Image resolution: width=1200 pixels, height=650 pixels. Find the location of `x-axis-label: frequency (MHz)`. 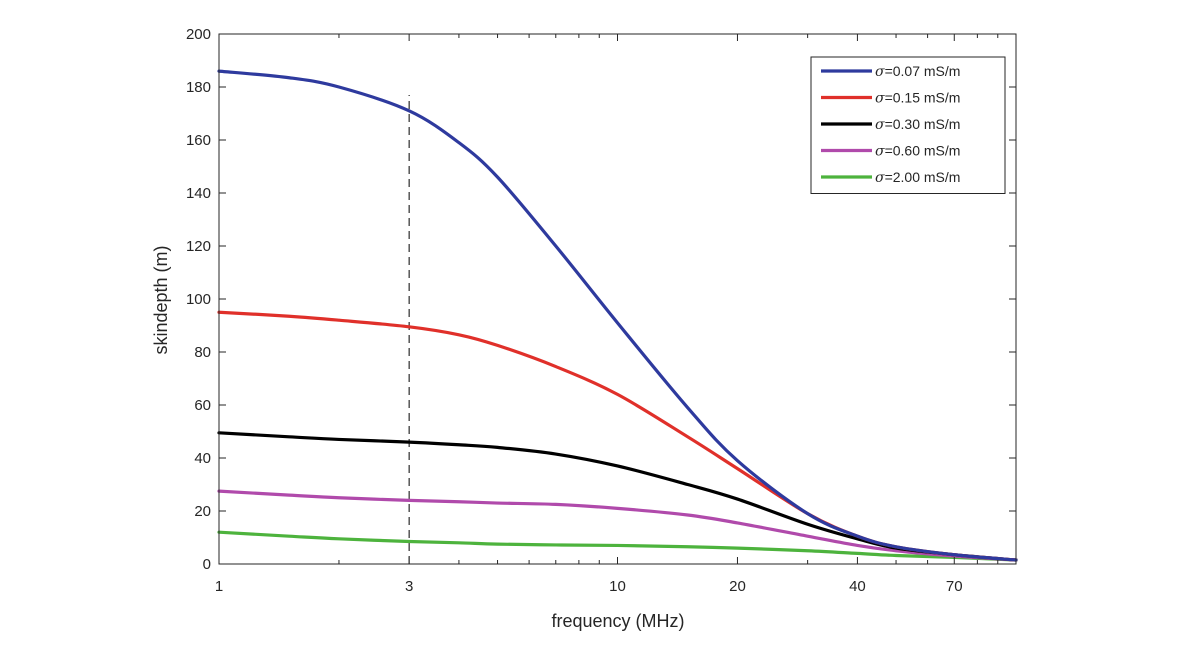

x-axis-label: frequency (MHz) is located at coordinates (617, 621).